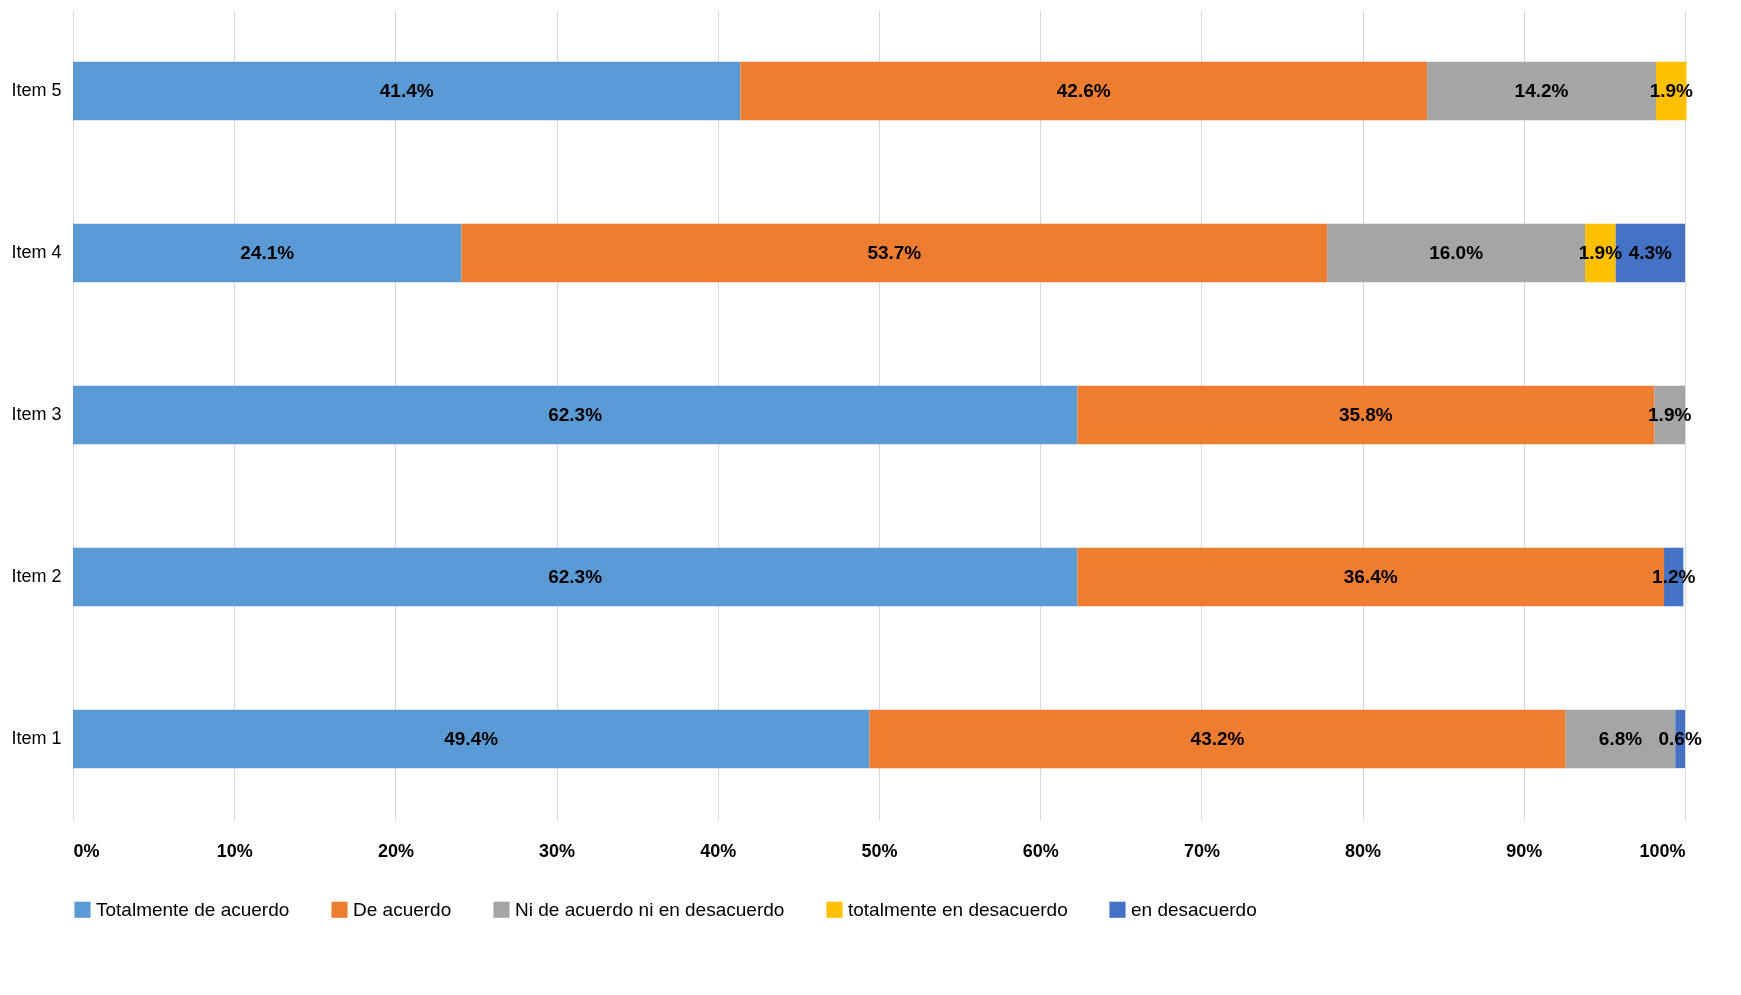  I want to click on data-label: 42.6%, so click(1083, 90).